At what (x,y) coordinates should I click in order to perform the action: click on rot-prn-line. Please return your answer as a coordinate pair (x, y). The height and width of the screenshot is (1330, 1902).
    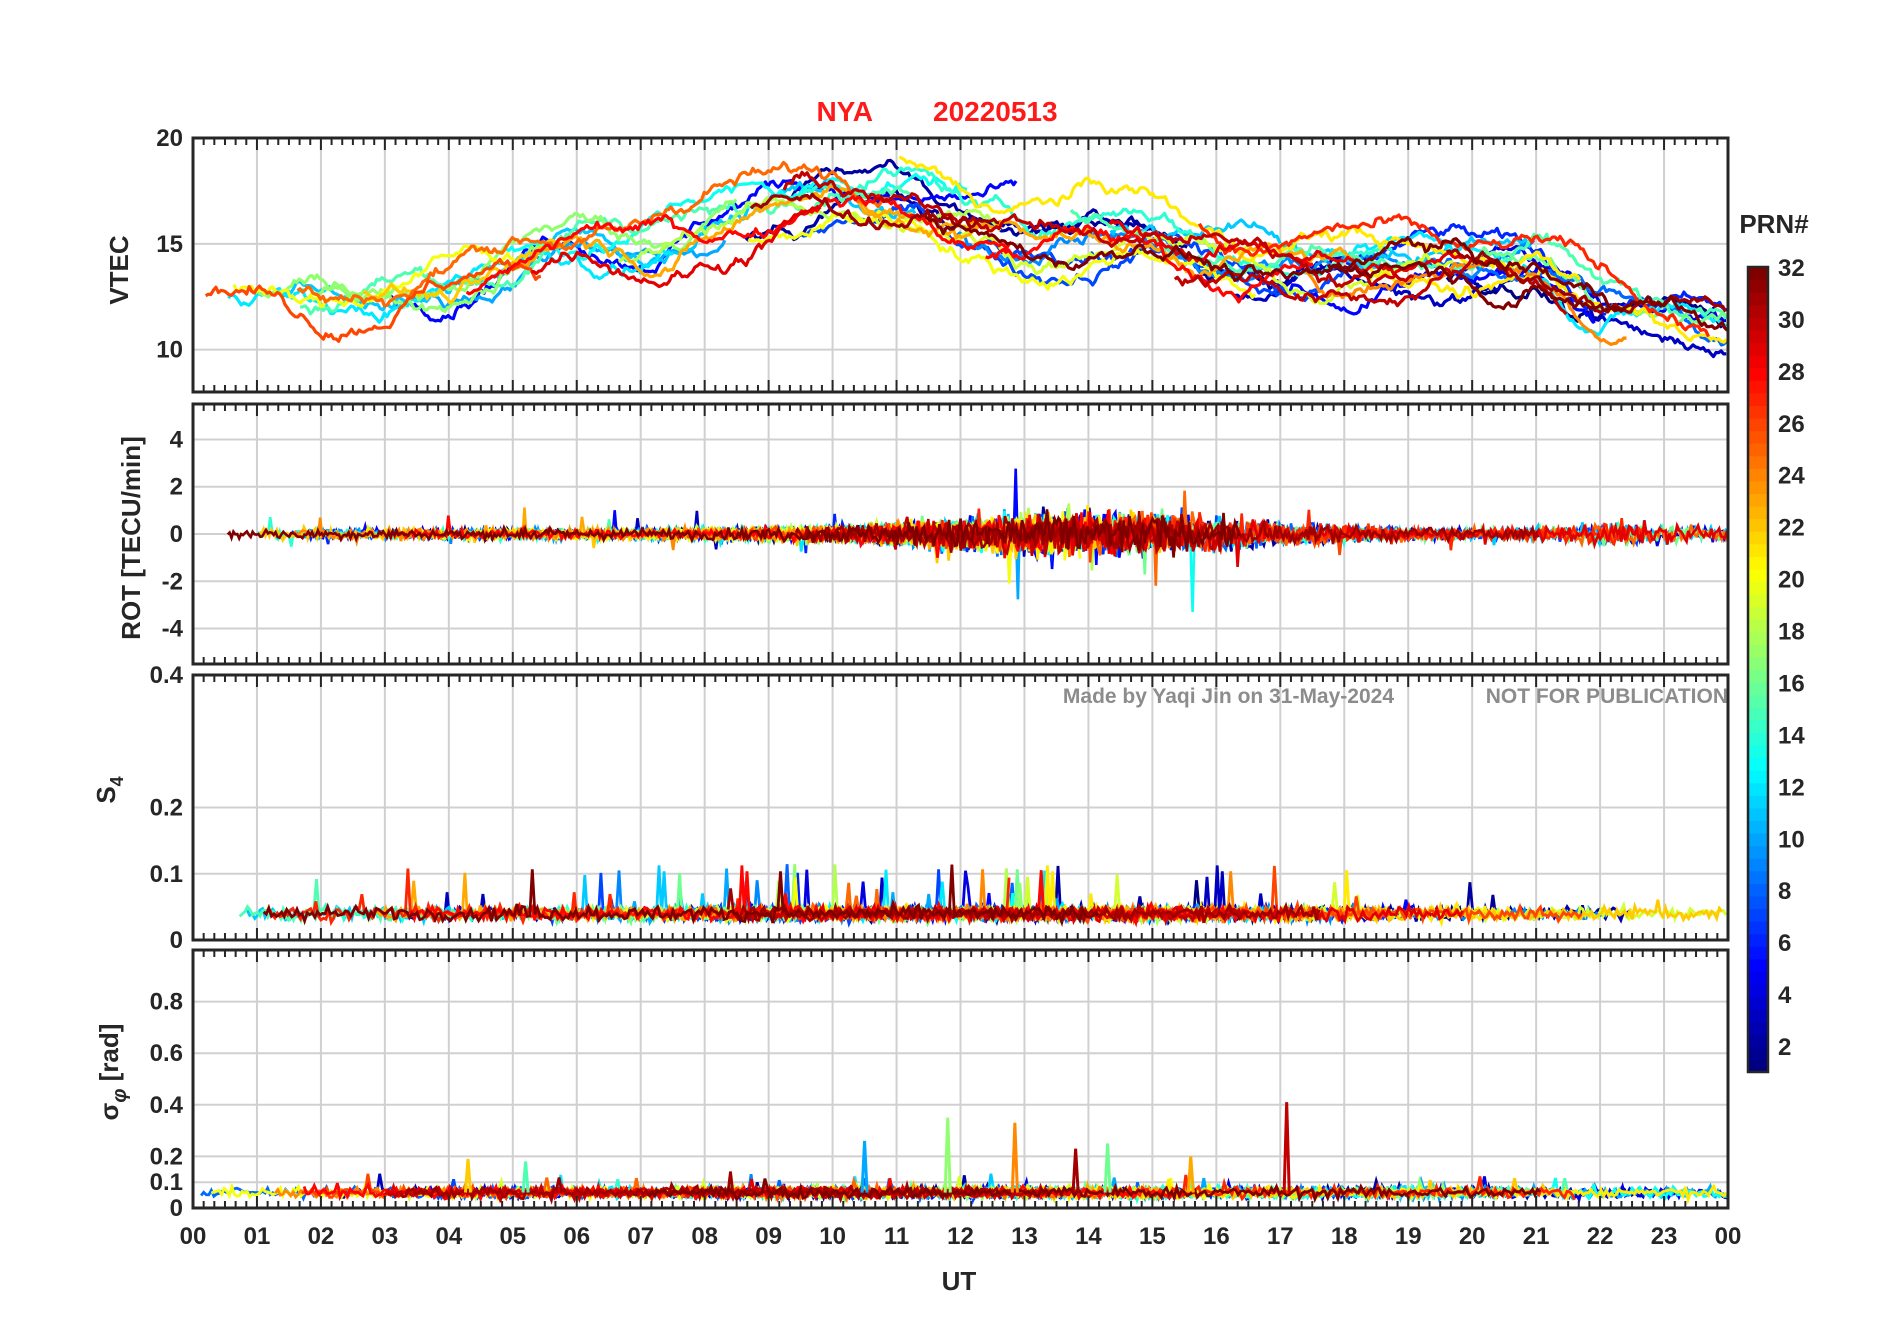
    Looking at the image, I should click on (1028, 536).